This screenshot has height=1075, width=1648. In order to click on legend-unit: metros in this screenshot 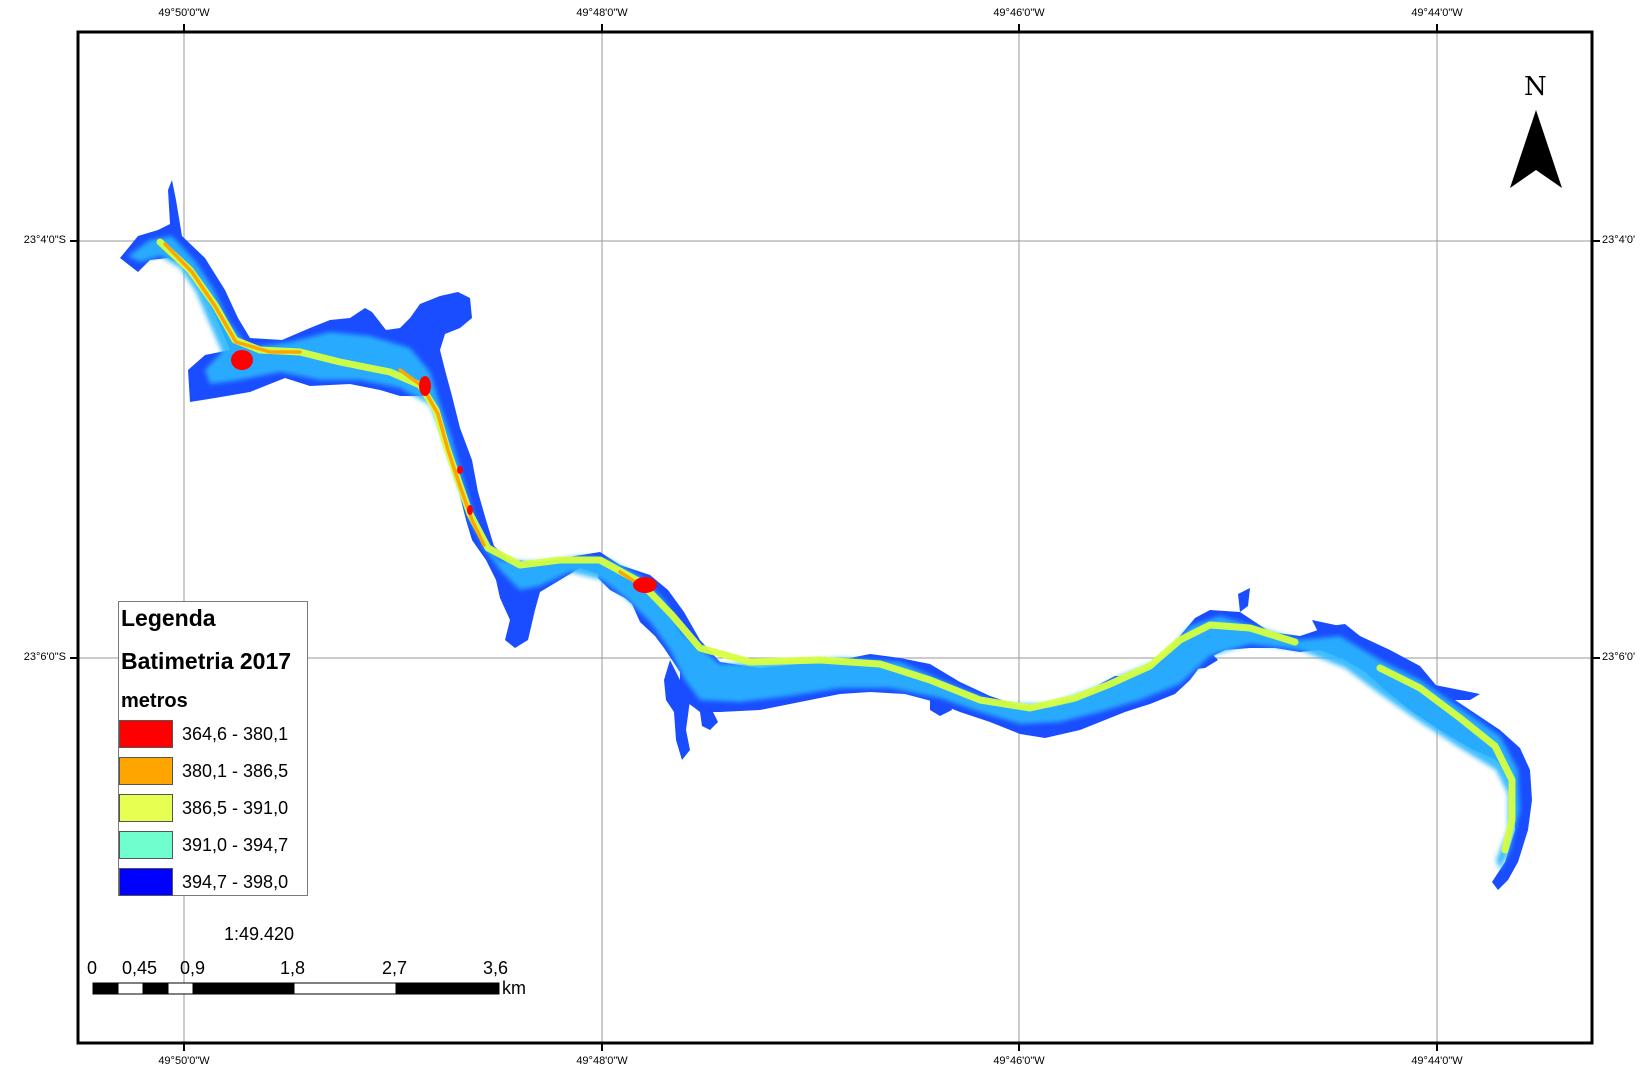, I will do `click(154, 701)`.